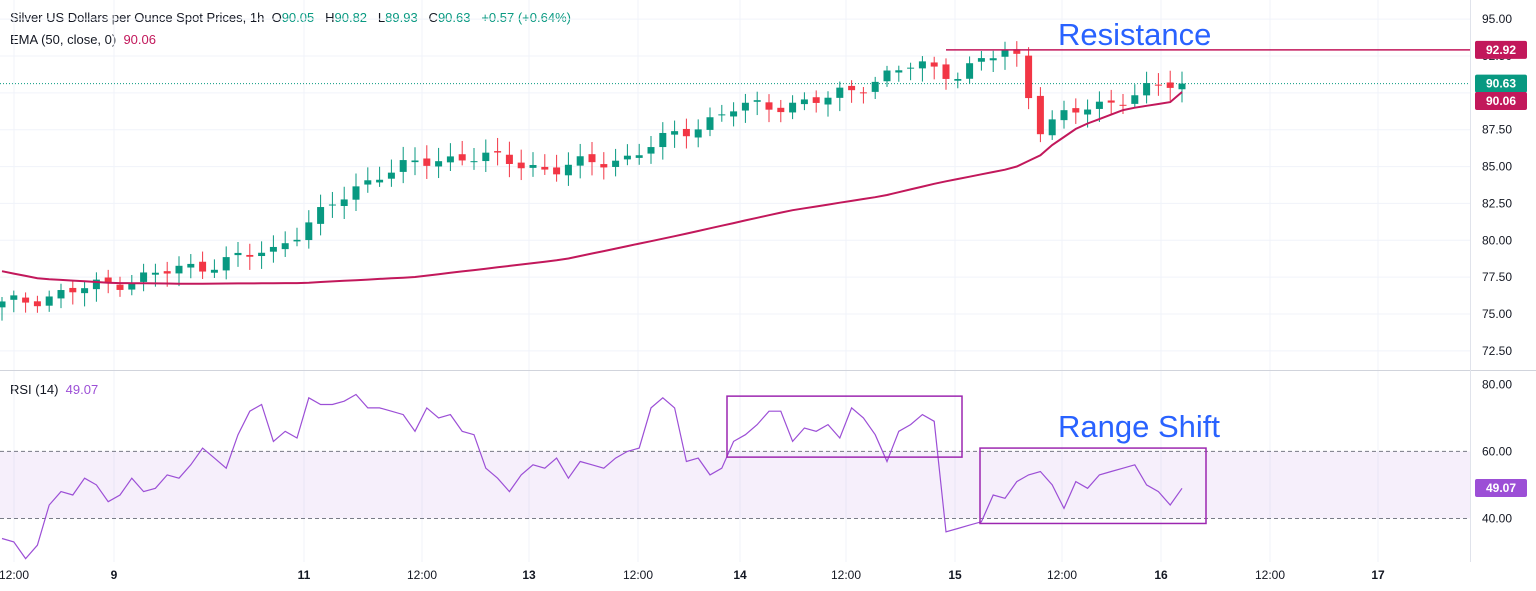  What do you see at coordinates (304, 575) in the screenshot?
I see `time-tick-label: 11` at bounding box center [304, 575].